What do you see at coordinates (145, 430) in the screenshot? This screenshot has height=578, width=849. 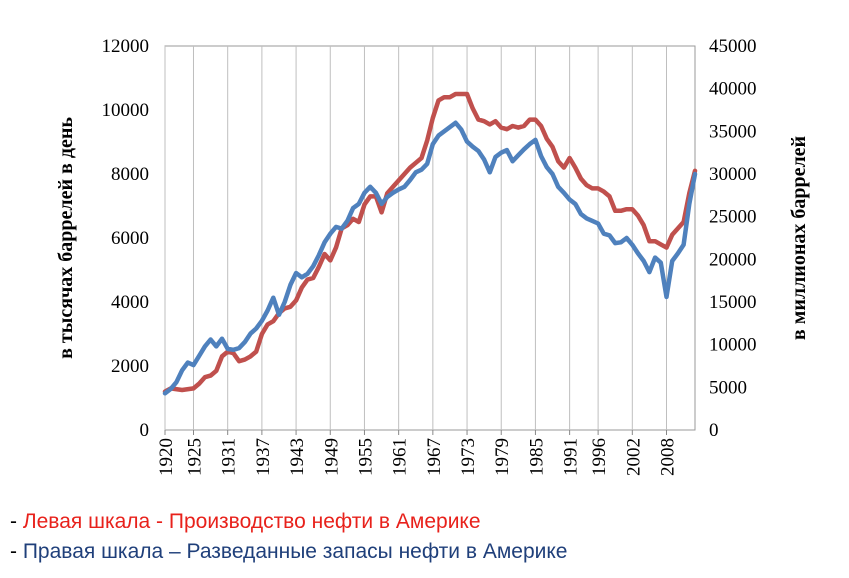 I see `left-tick-label: 0` at bounding box center [145, 430].